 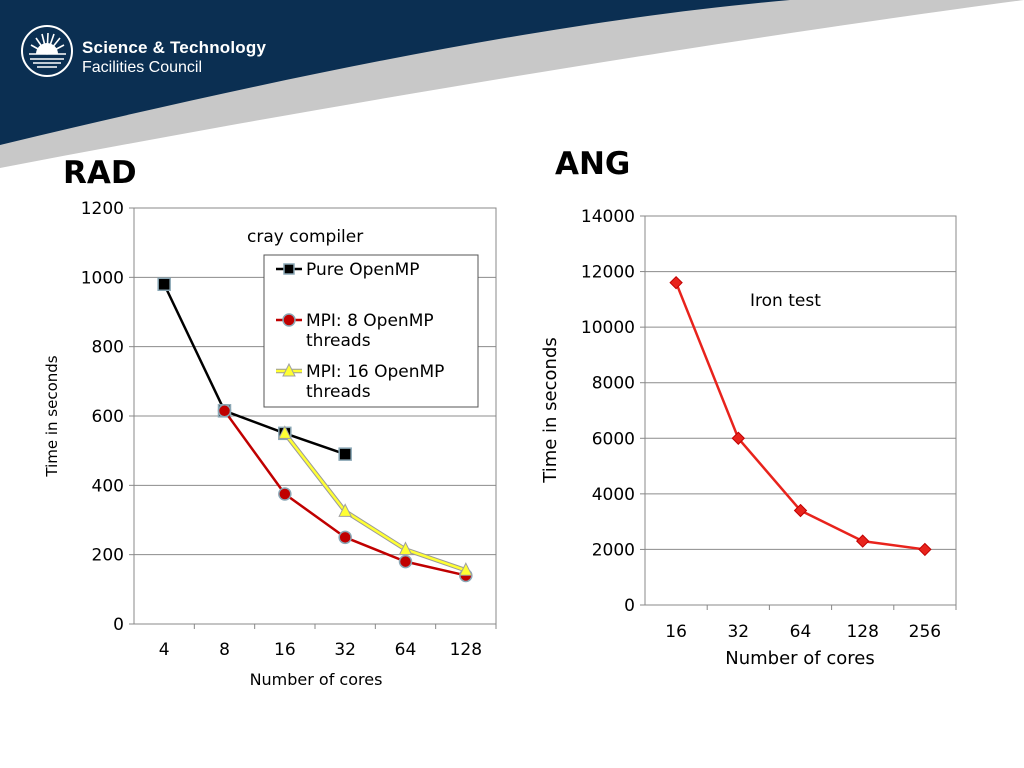 What do you see at coordinates (550, 410) in the screenshot?
I see `ang-y-axis-label: Time in seconds` at bounding box center [550, 410].